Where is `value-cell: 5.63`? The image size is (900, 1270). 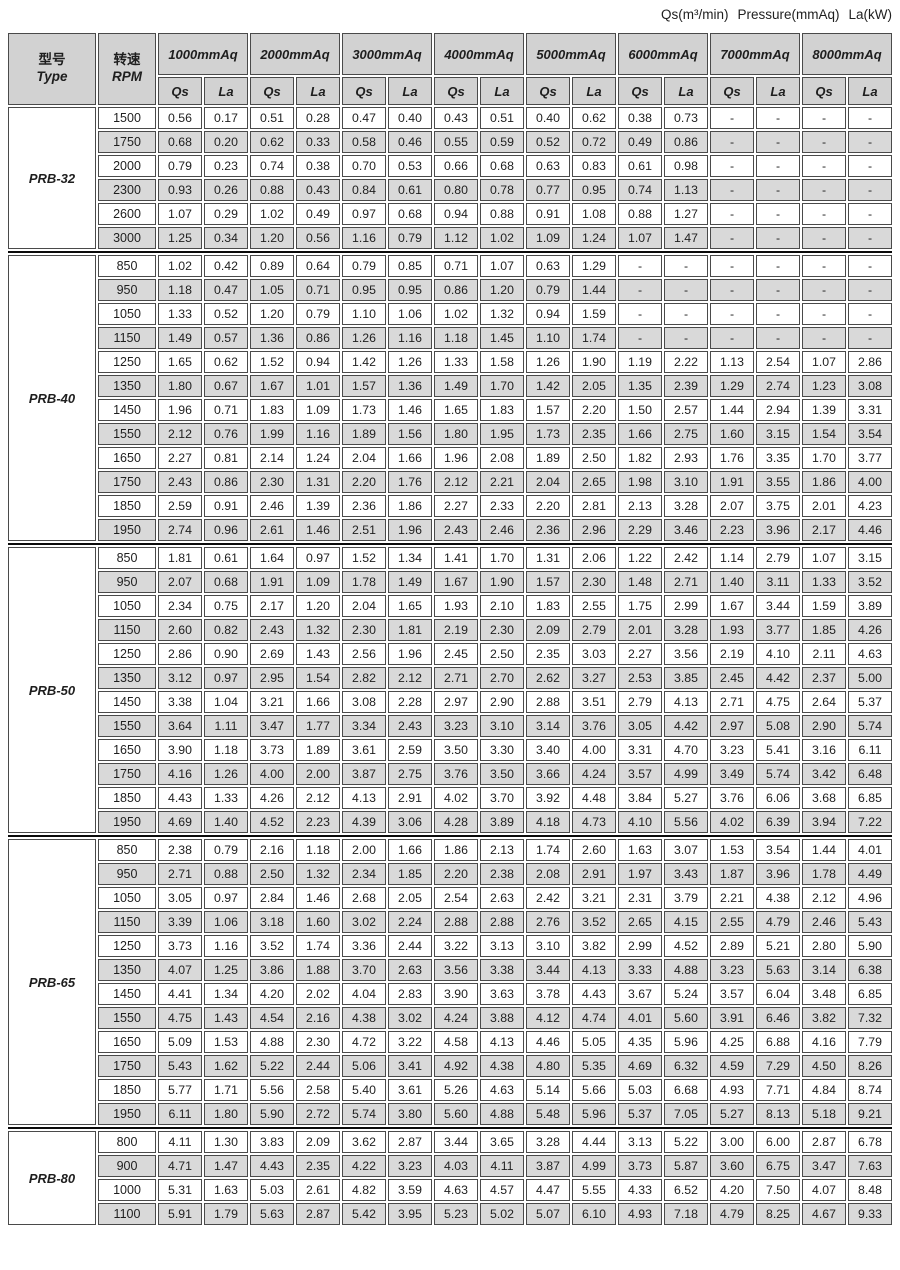 value-cell: 5.63 is located at coordinates (778, 970).